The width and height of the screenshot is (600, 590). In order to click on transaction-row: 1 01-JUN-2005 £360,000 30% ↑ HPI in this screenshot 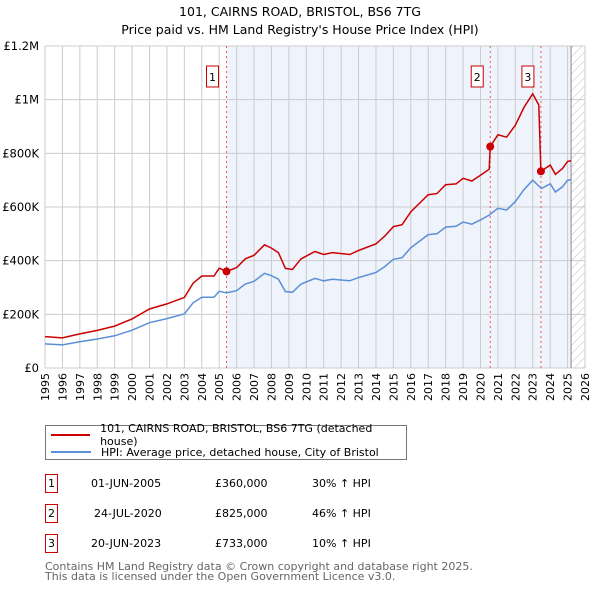, I will do `click(245, 484)`.